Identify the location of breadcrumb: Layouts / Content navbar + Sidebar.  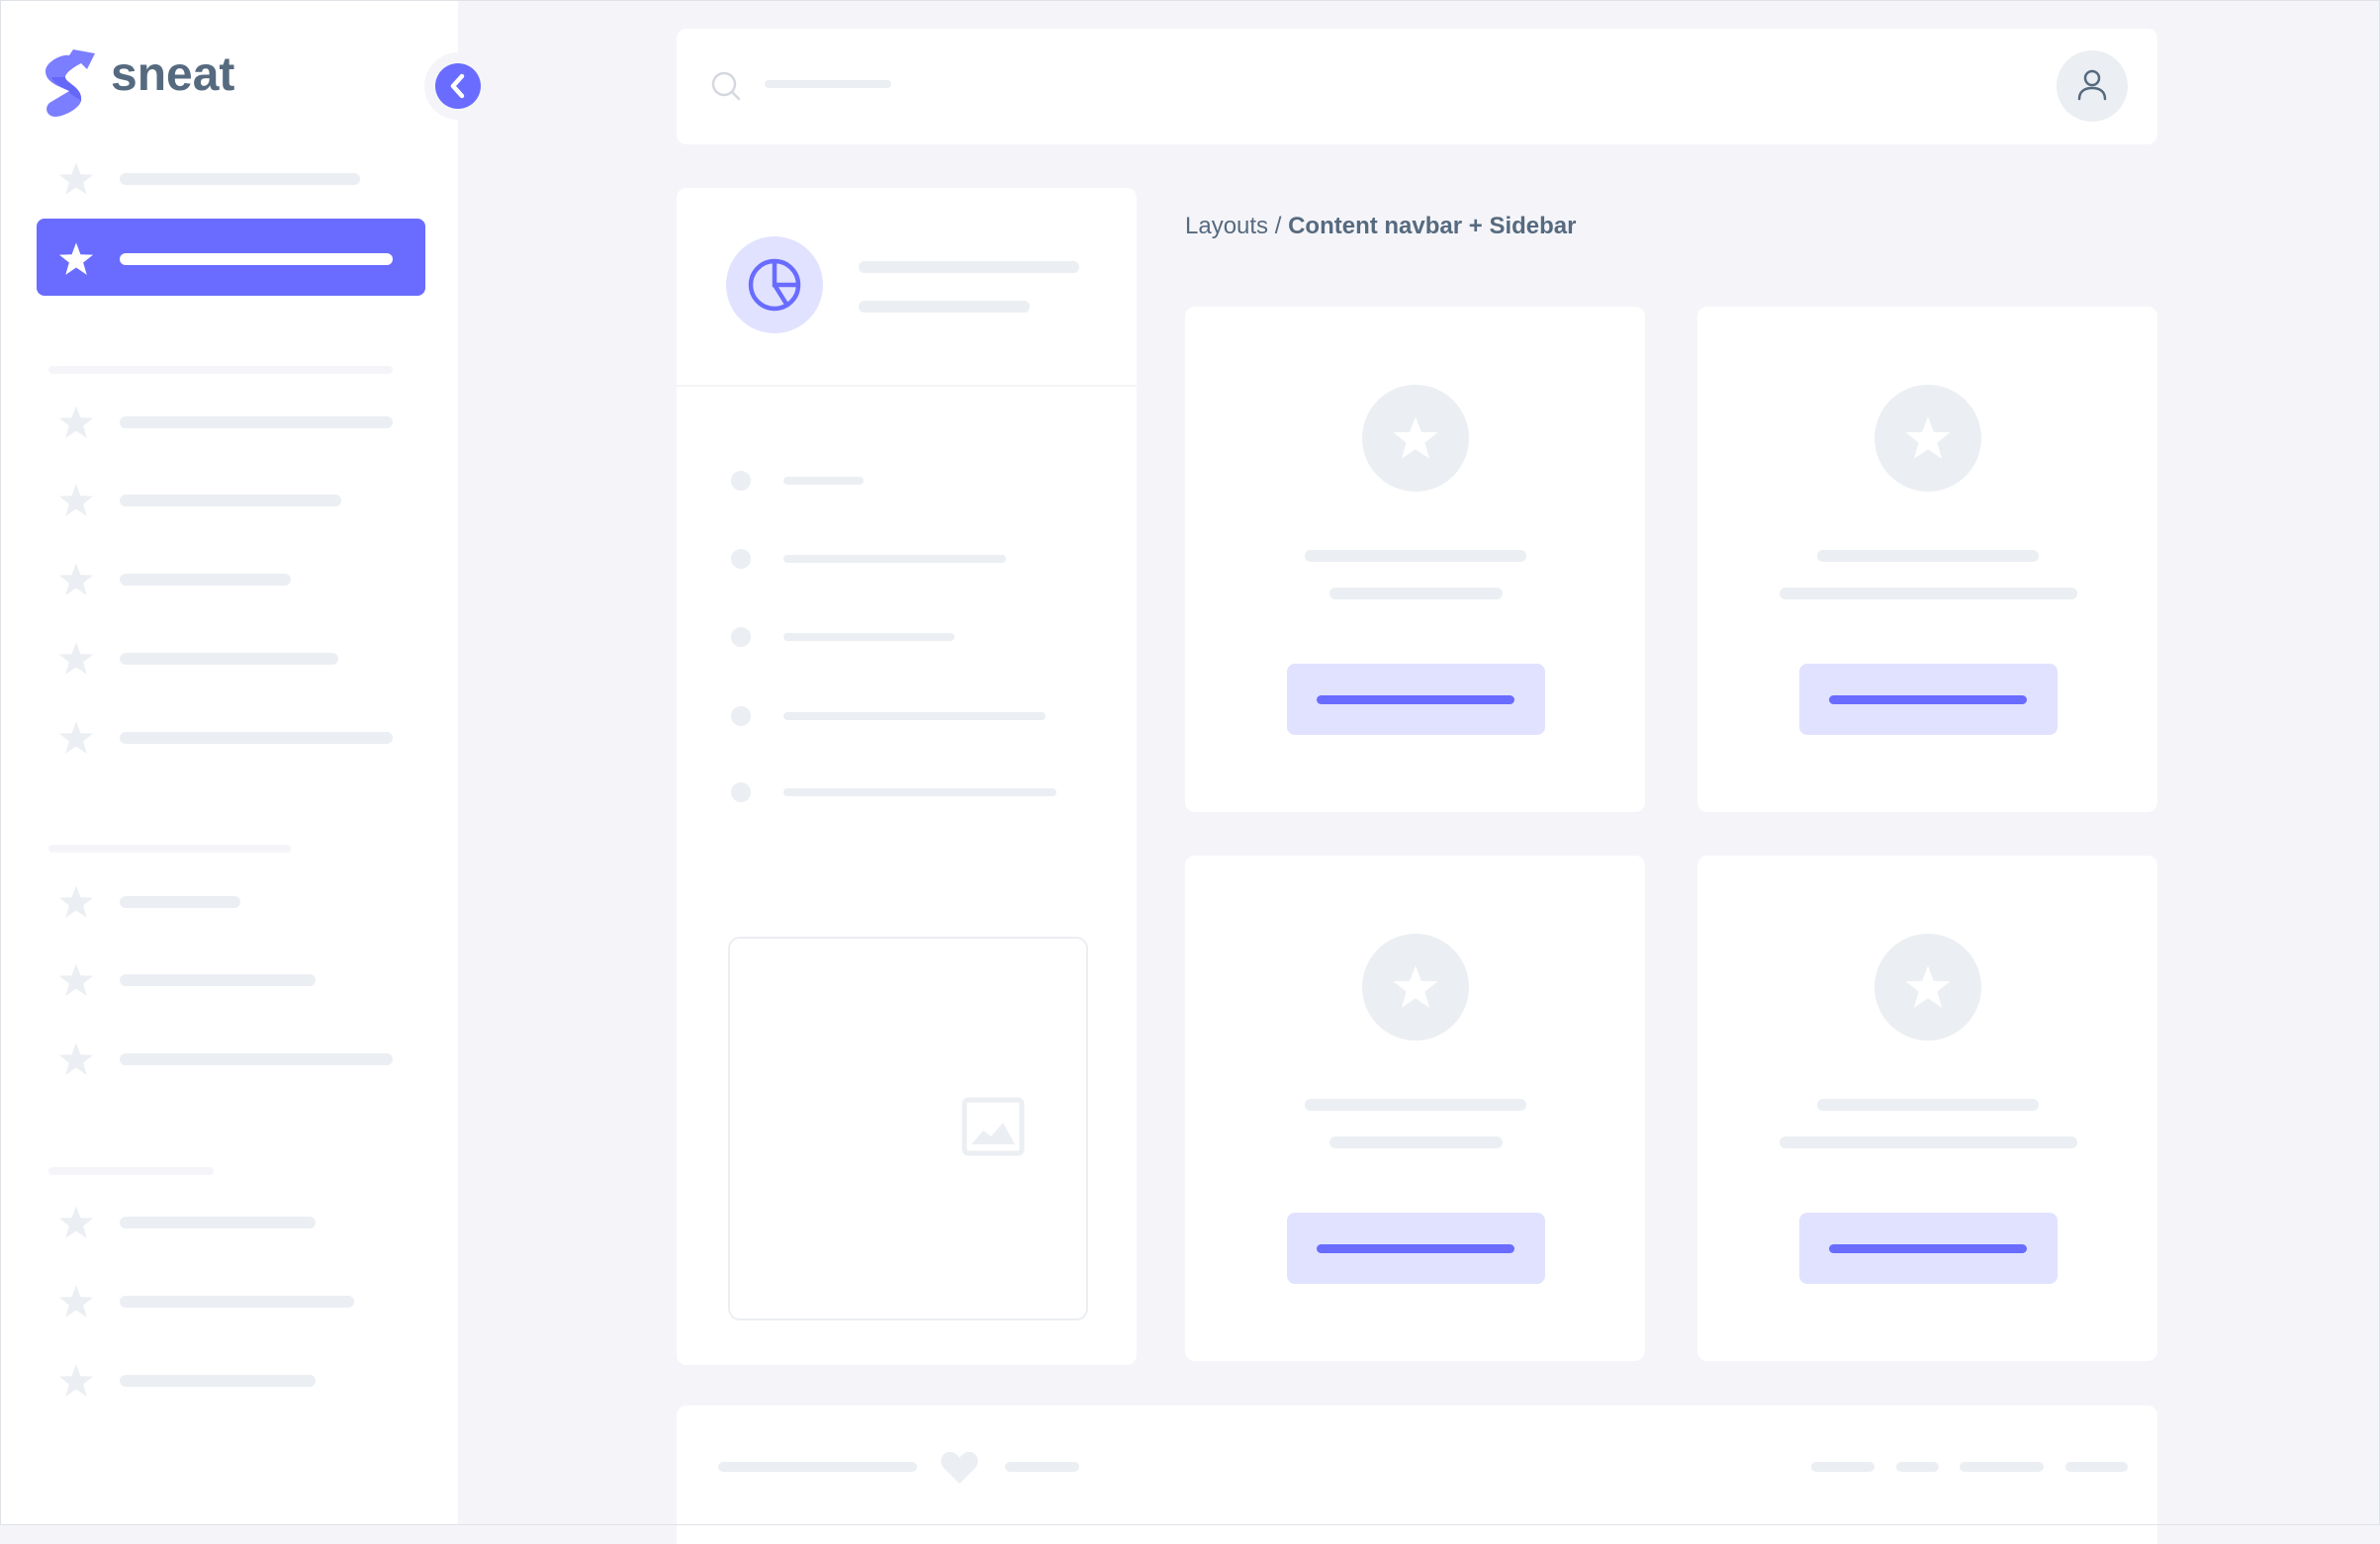
(1380, 227).